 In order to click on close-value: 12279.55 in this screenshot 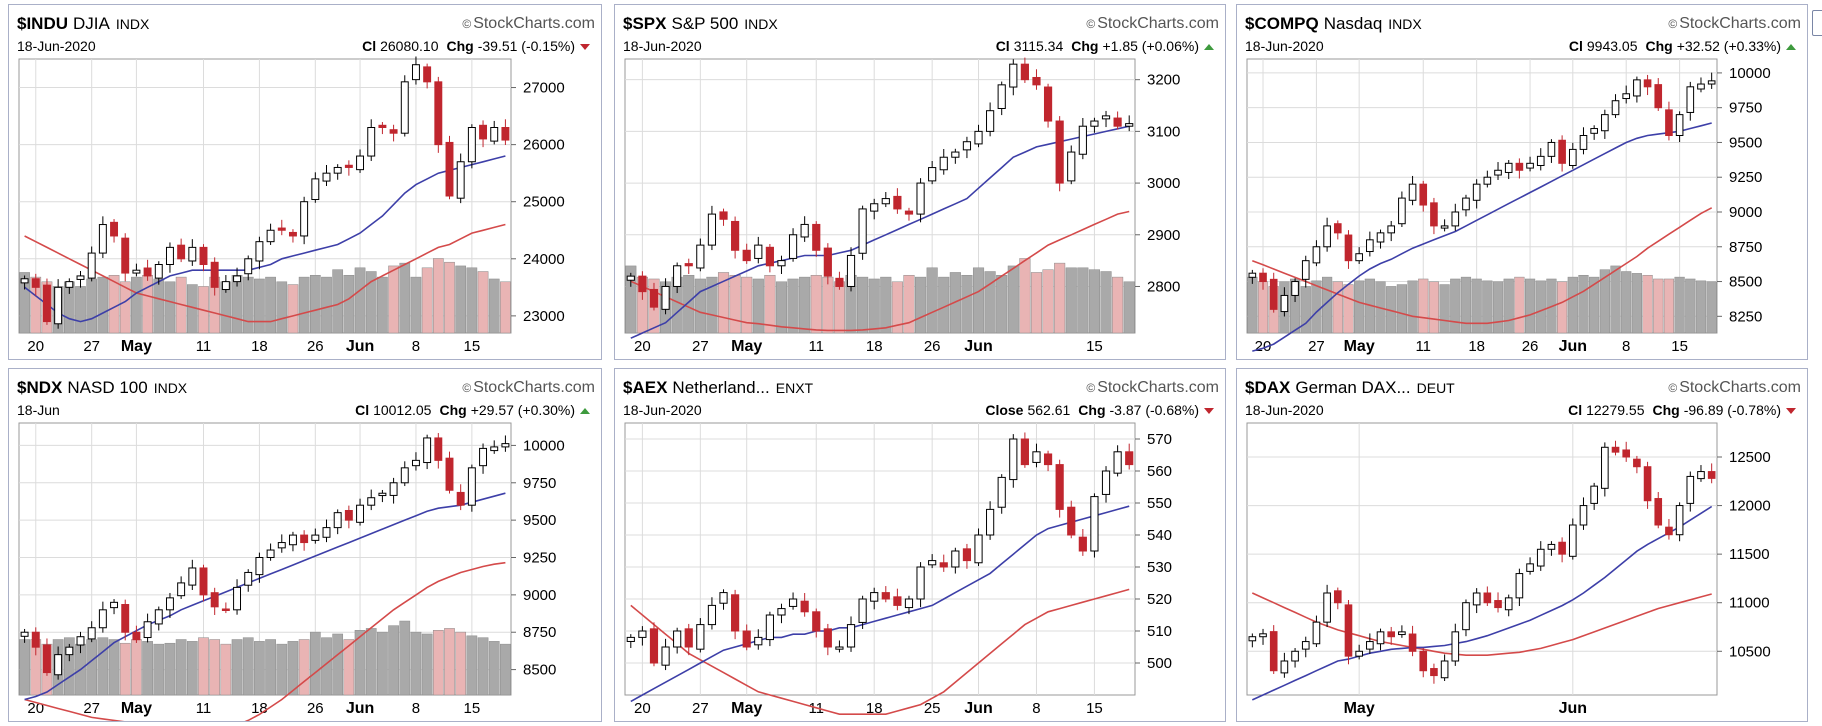, I will do `click(1615, 410)`.